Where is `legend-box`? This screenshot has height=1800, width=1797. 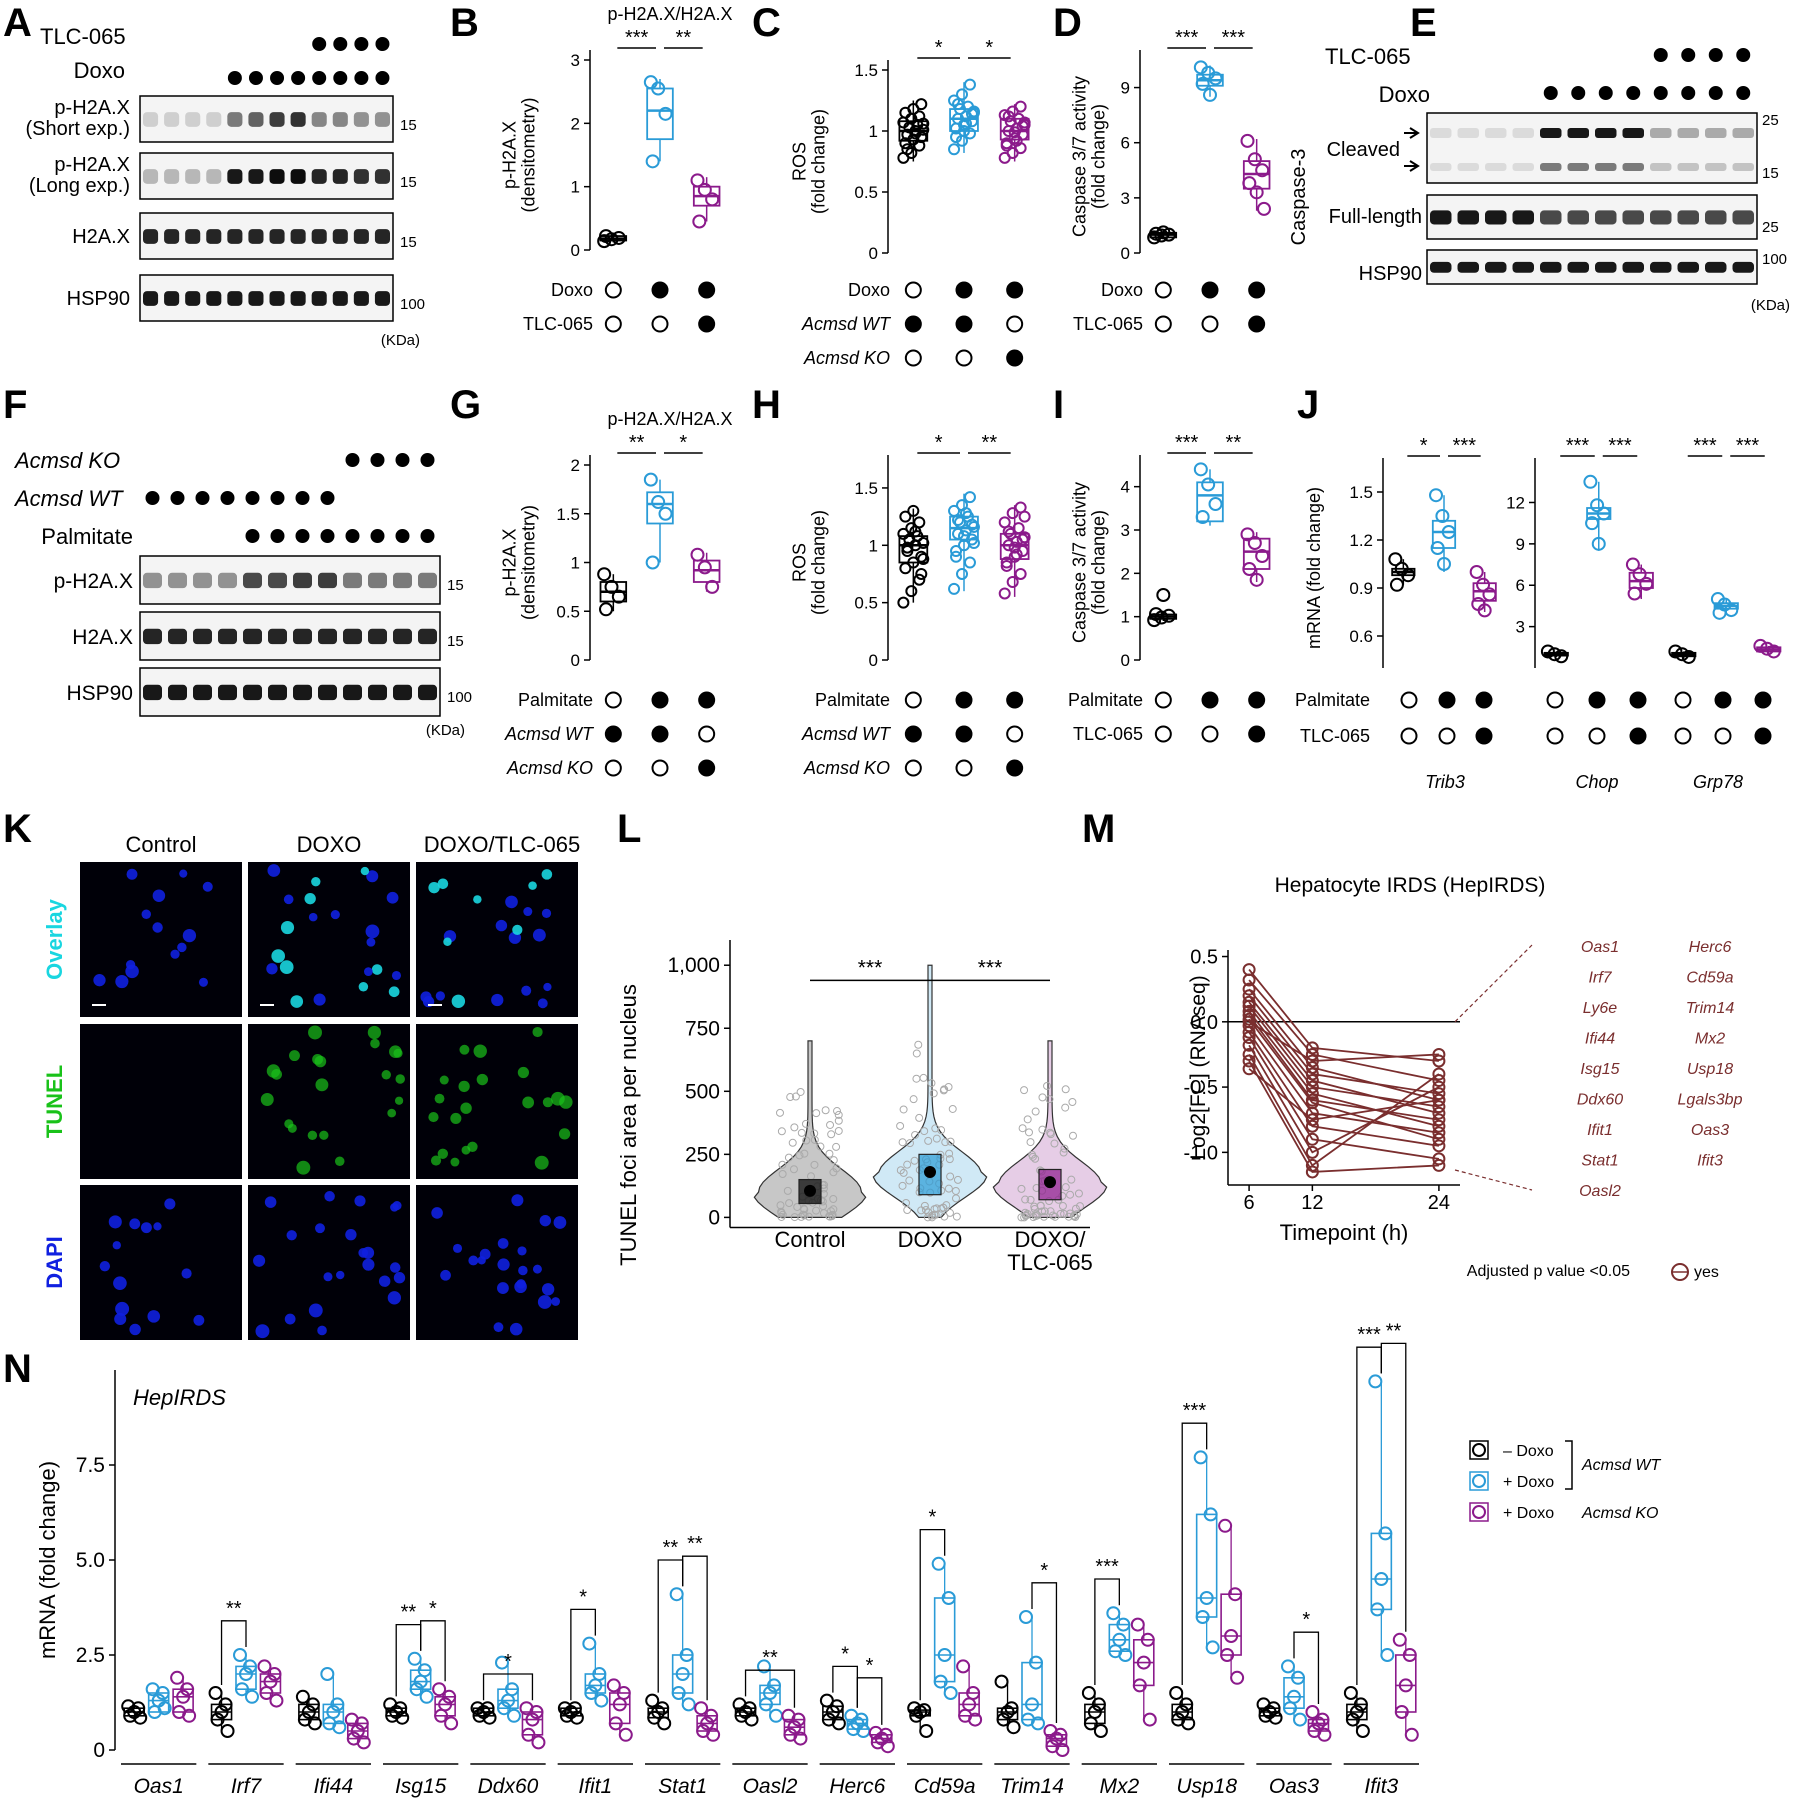 legend-box is located at coordinates (1479, 1512).